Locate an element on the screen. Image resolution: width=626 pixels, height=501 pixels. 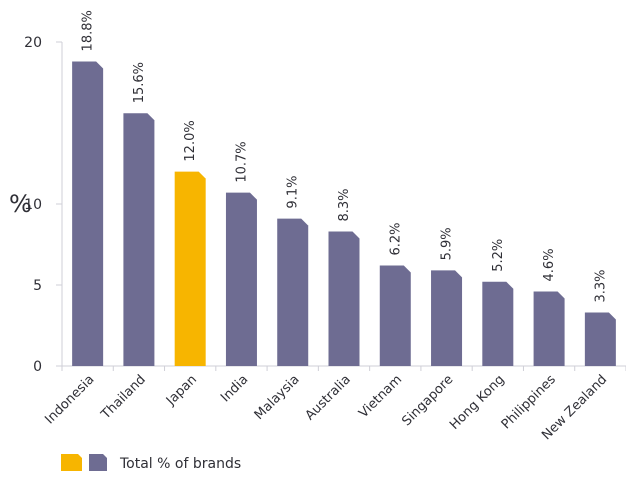
data-label: 12.0% is located at coordinates (190, 140).